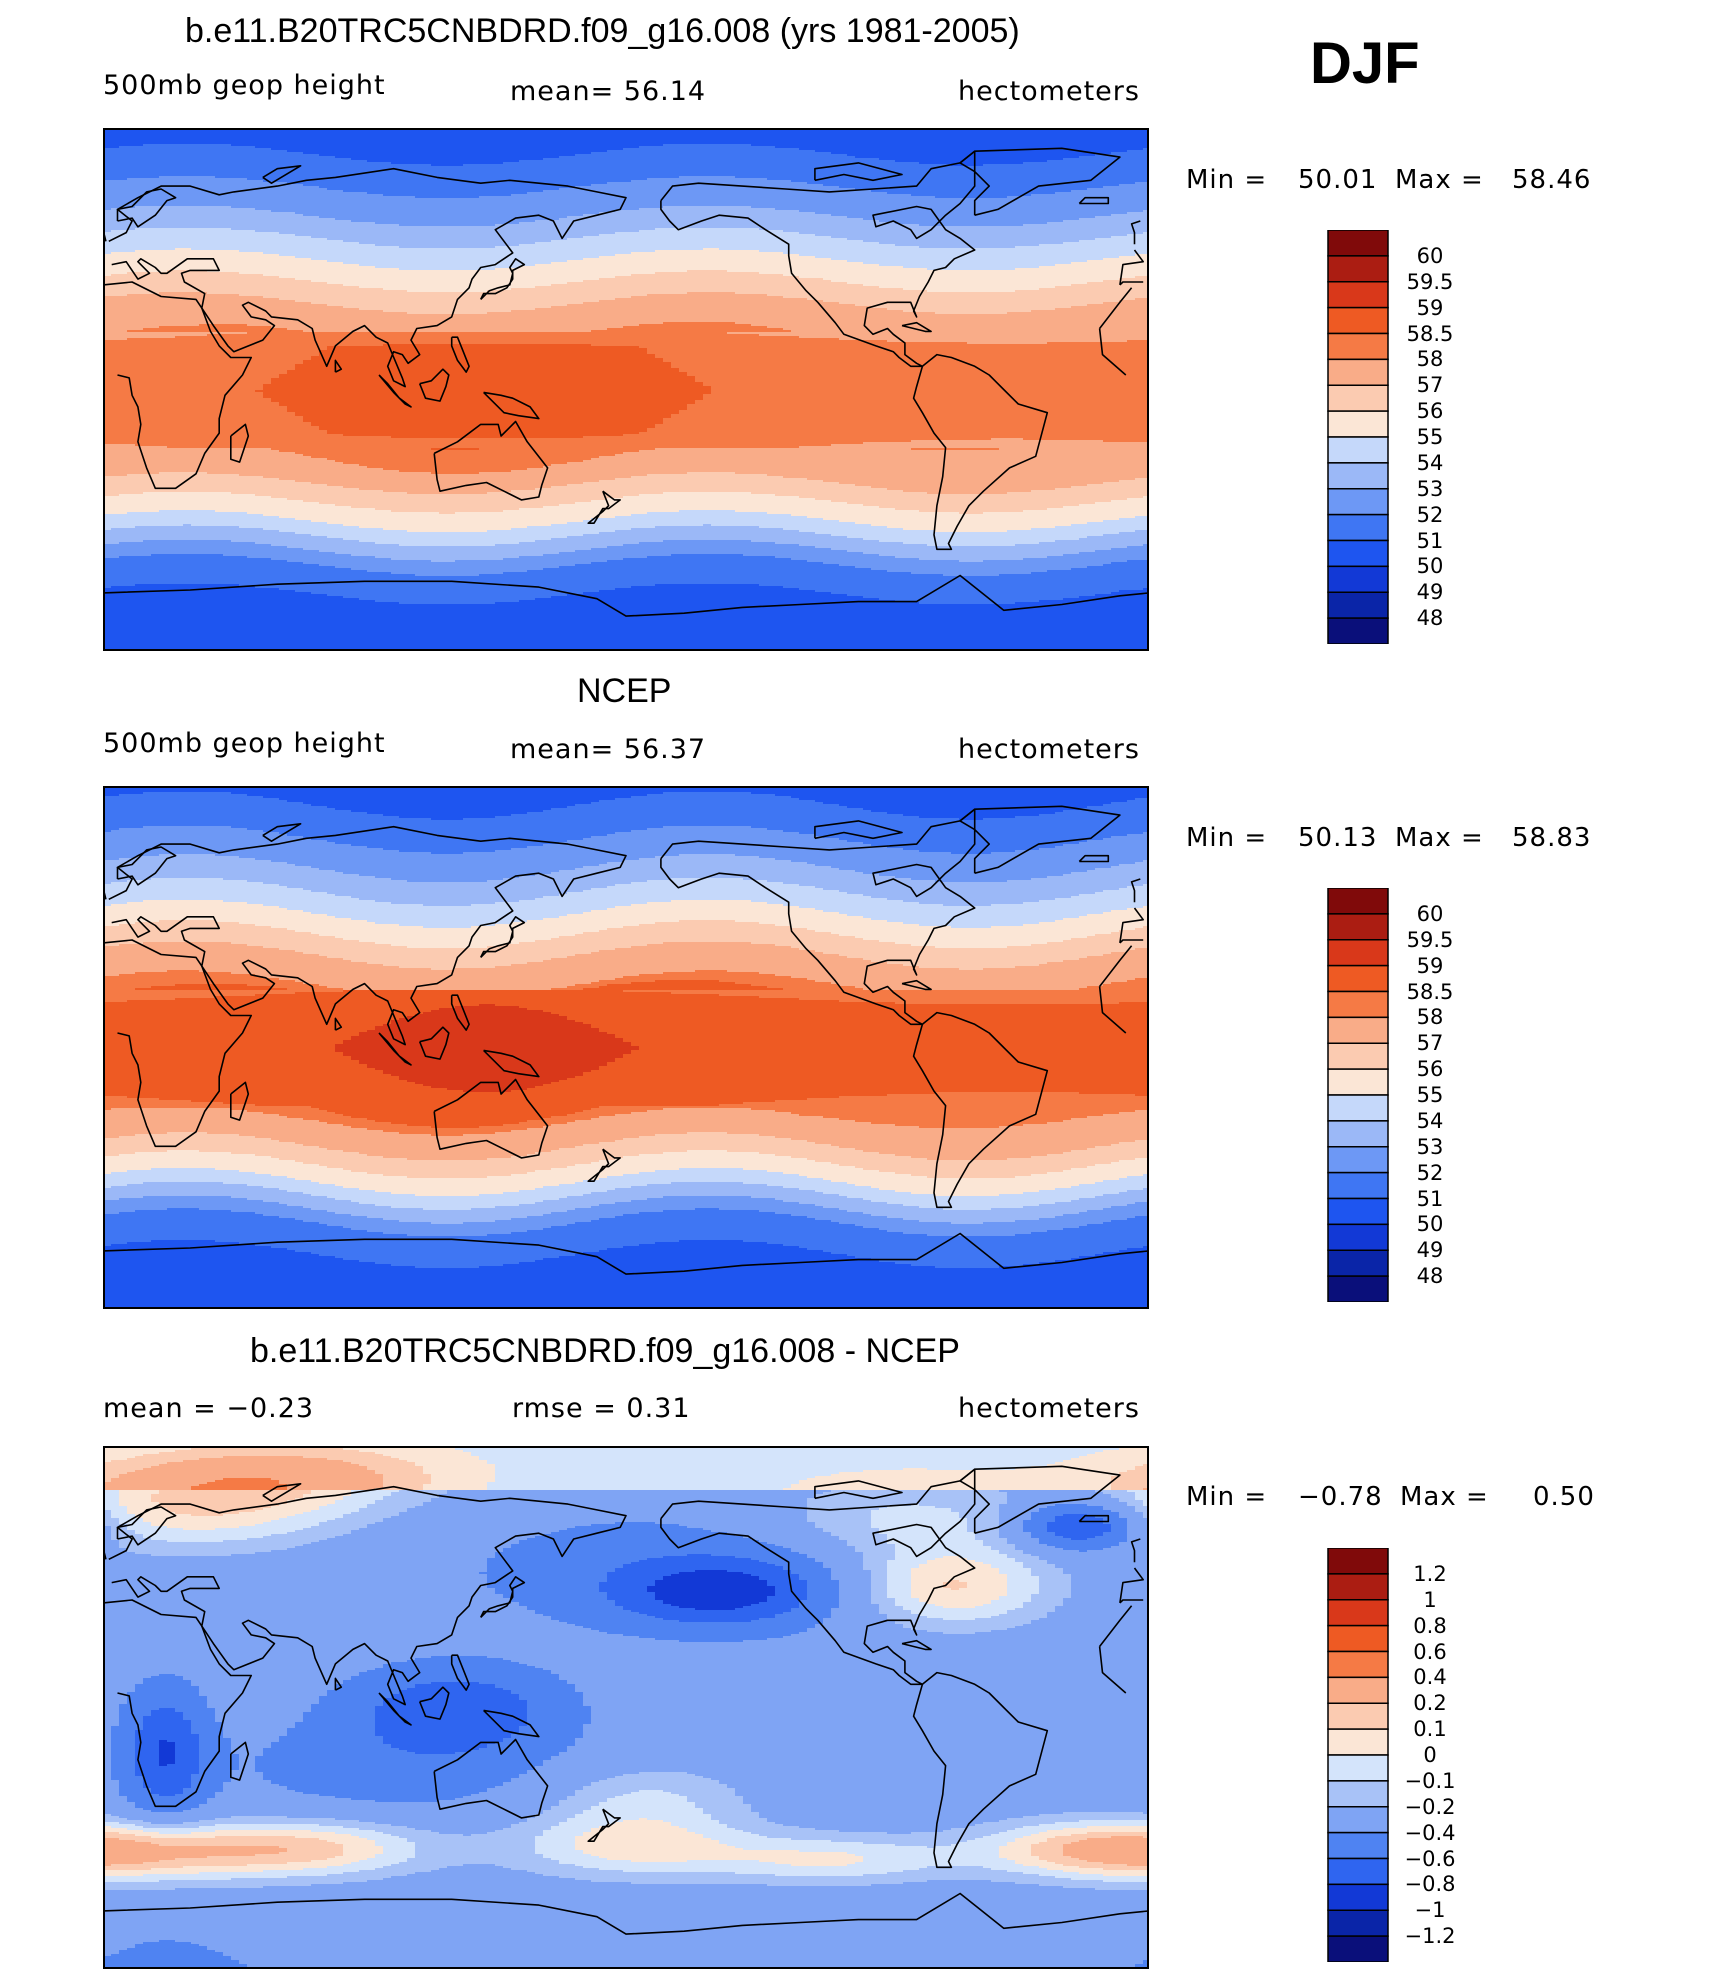  Describe the element at coordinates (1430, 1043) in the screenshot. I see `colorbar-tick-label: 57` at that location.